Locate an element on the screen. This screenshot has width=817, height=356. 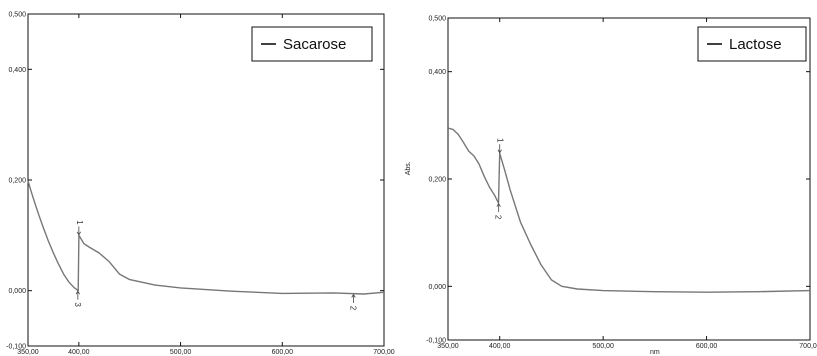
series-line-sacarose is located at coordinates (206, 237).